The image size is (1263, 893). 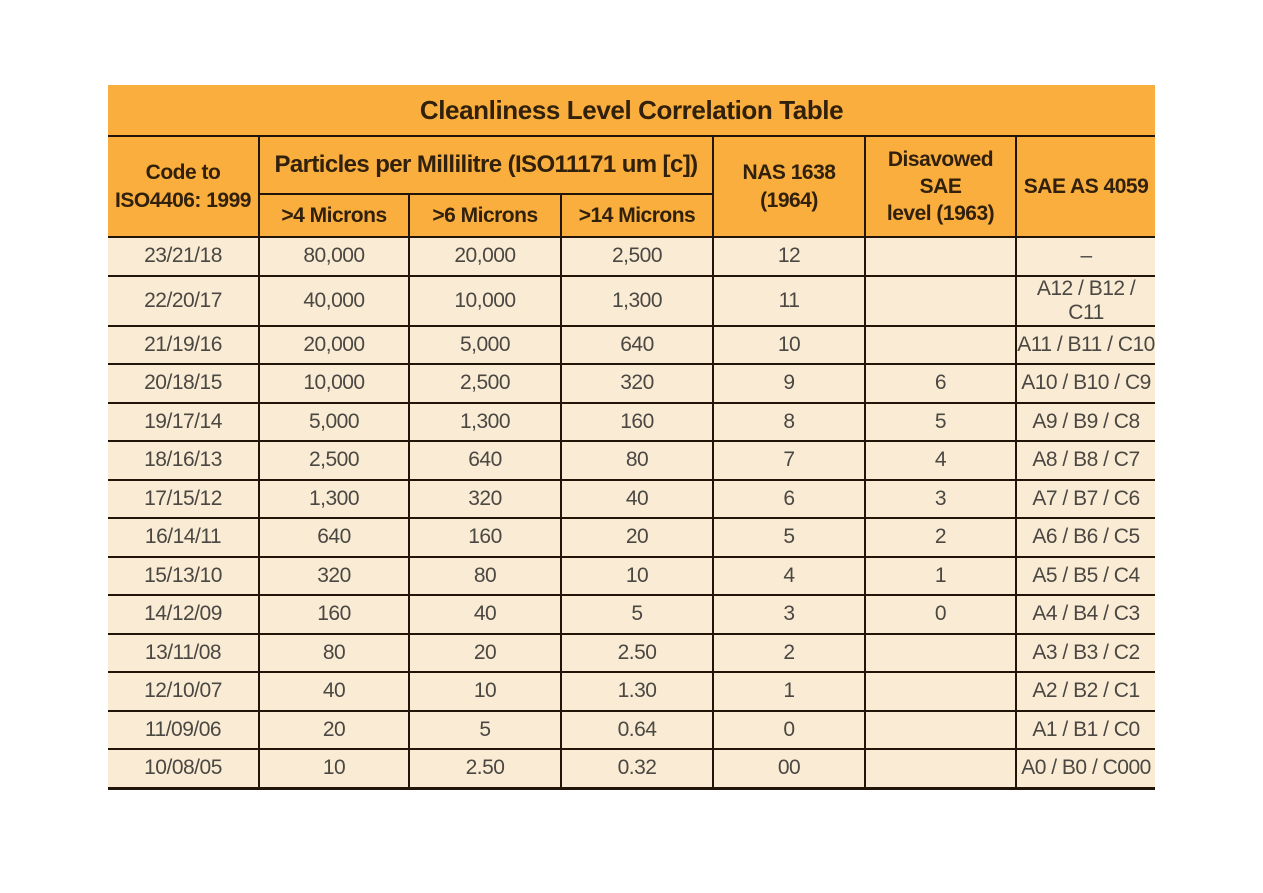 I want to click on column-header-nas-1638: NAS 1638 (1964), so click(x=789, y=186).